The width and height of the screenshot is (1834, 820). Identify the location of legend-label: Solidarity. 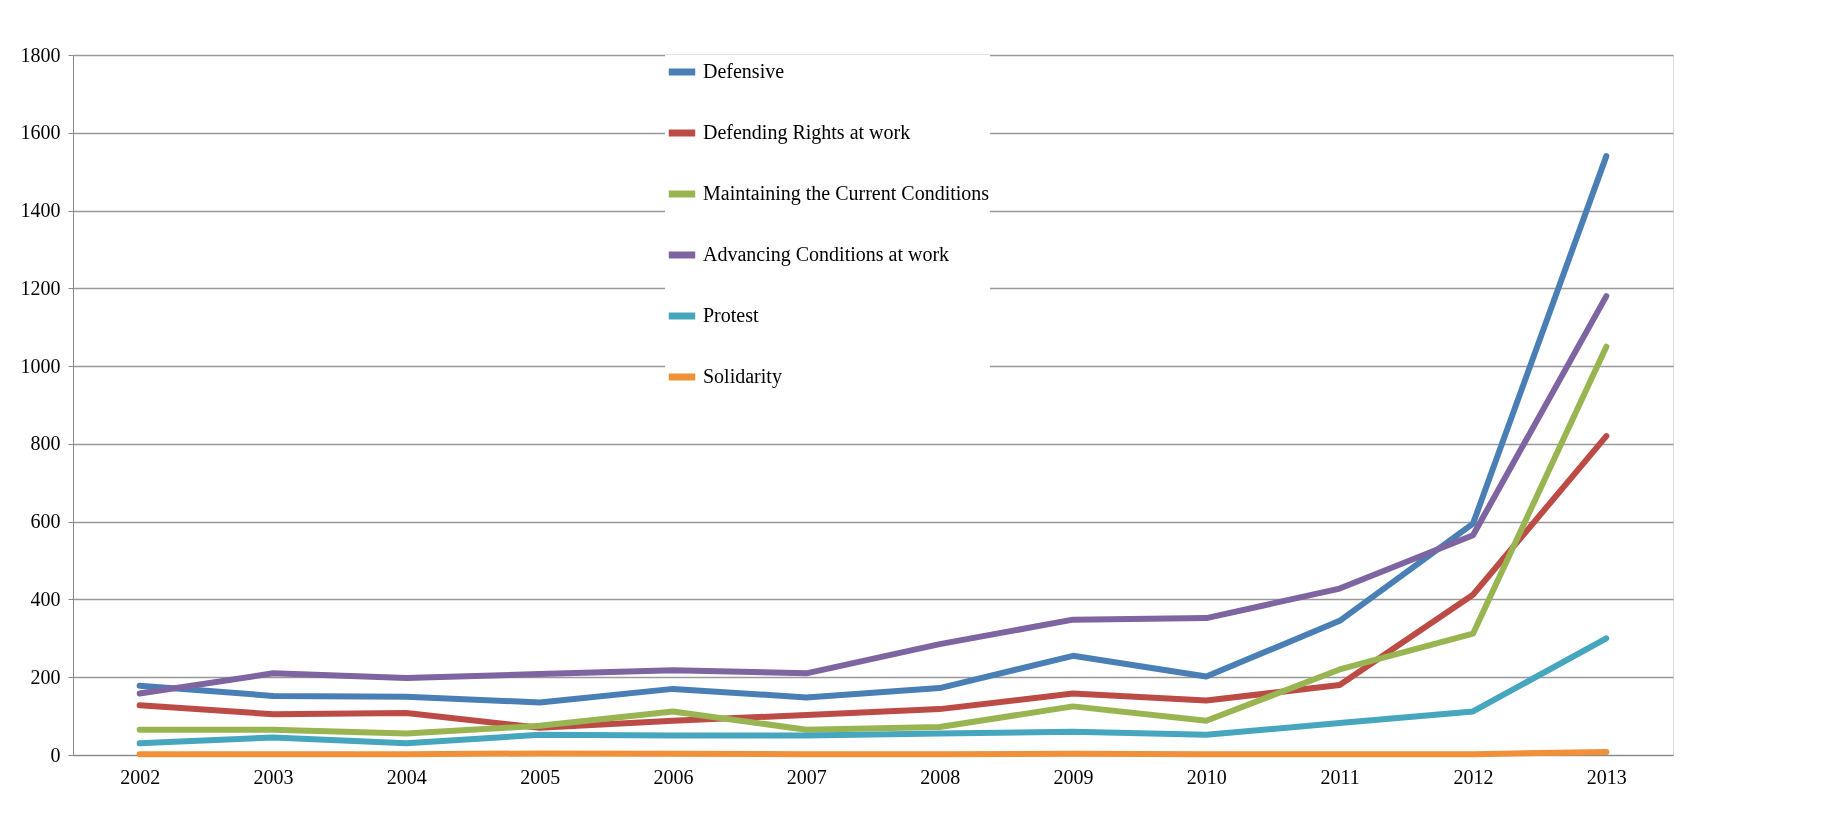
(742, 376).